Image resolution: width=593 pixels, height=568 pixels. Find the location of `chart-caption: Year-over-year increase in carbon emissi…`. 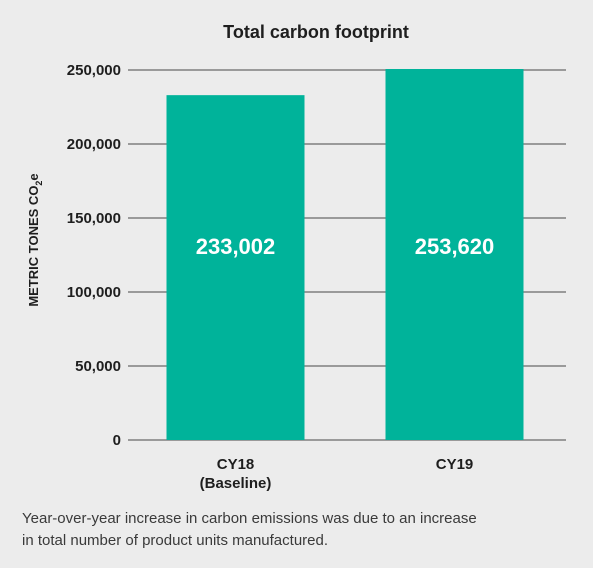

chart-caption: Year-over-year increase in carbon emissi… is located at coordinates (249, 529).